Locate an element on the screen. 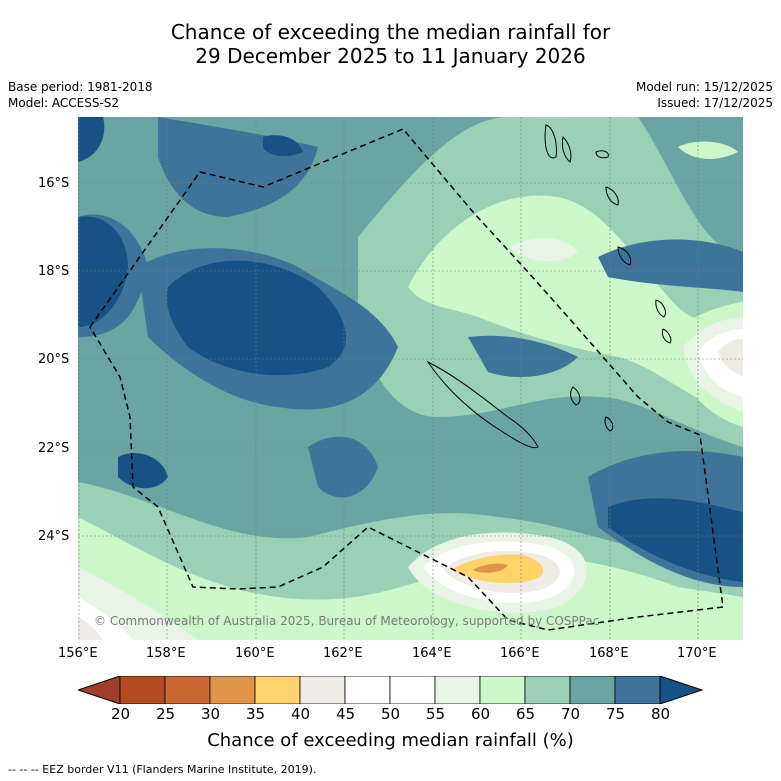 The image size is (781, 781). contour-40-45-southwest is located at coordinates (90, 628).